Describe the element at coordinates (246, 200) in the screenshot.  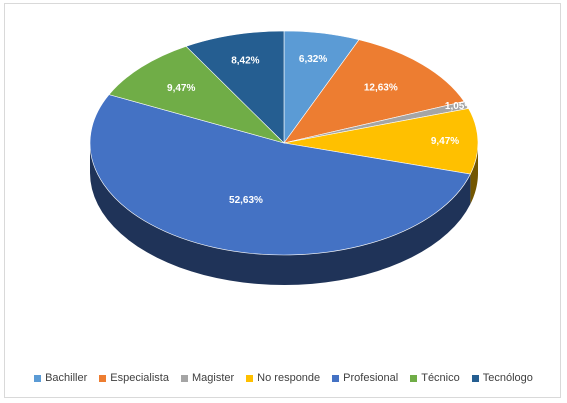
I see `data-label-profesional: 52,63%` at that location.